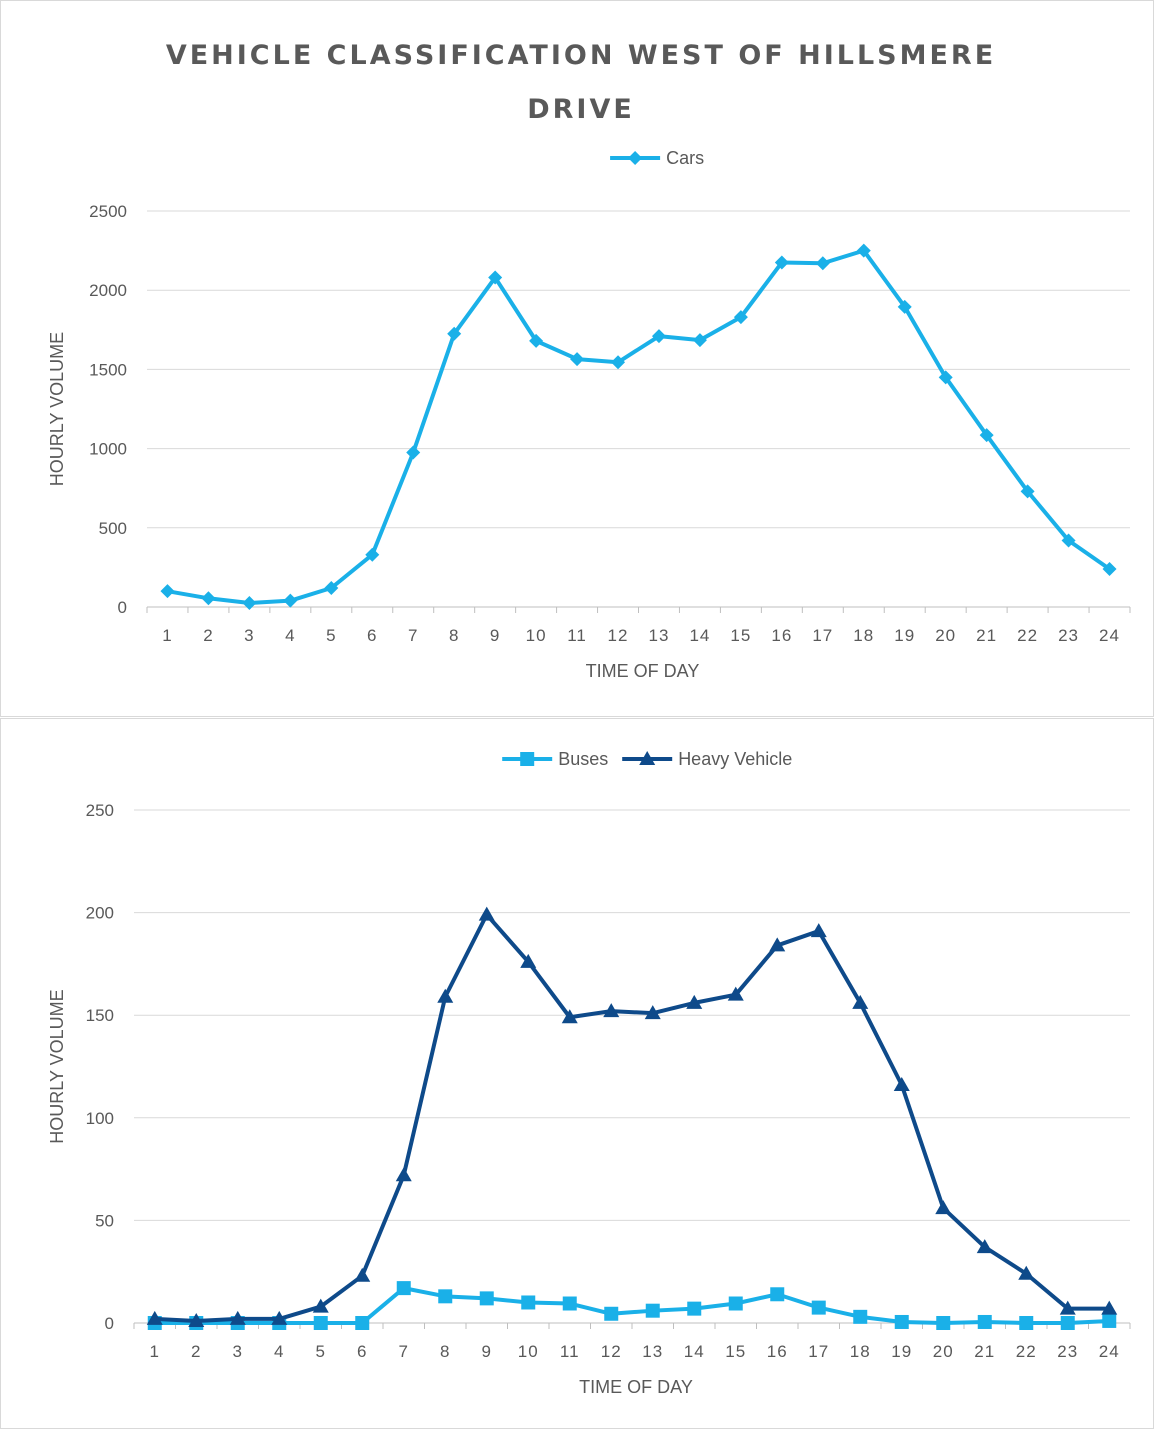 This screenshot has width=1154, height=1430. What do you see at coordinates (611, 1351) in the screenshot?
I see `x-tick-label: 12` at bounding box center [611, 1351].